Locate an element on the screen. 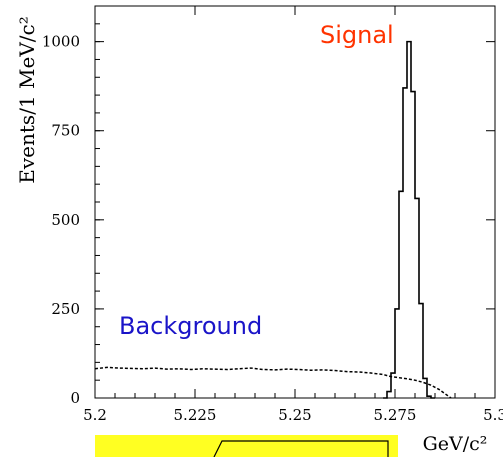 The image size is (503, 457). x-tick-label: 5.225 is located at coordinates (195, 415).